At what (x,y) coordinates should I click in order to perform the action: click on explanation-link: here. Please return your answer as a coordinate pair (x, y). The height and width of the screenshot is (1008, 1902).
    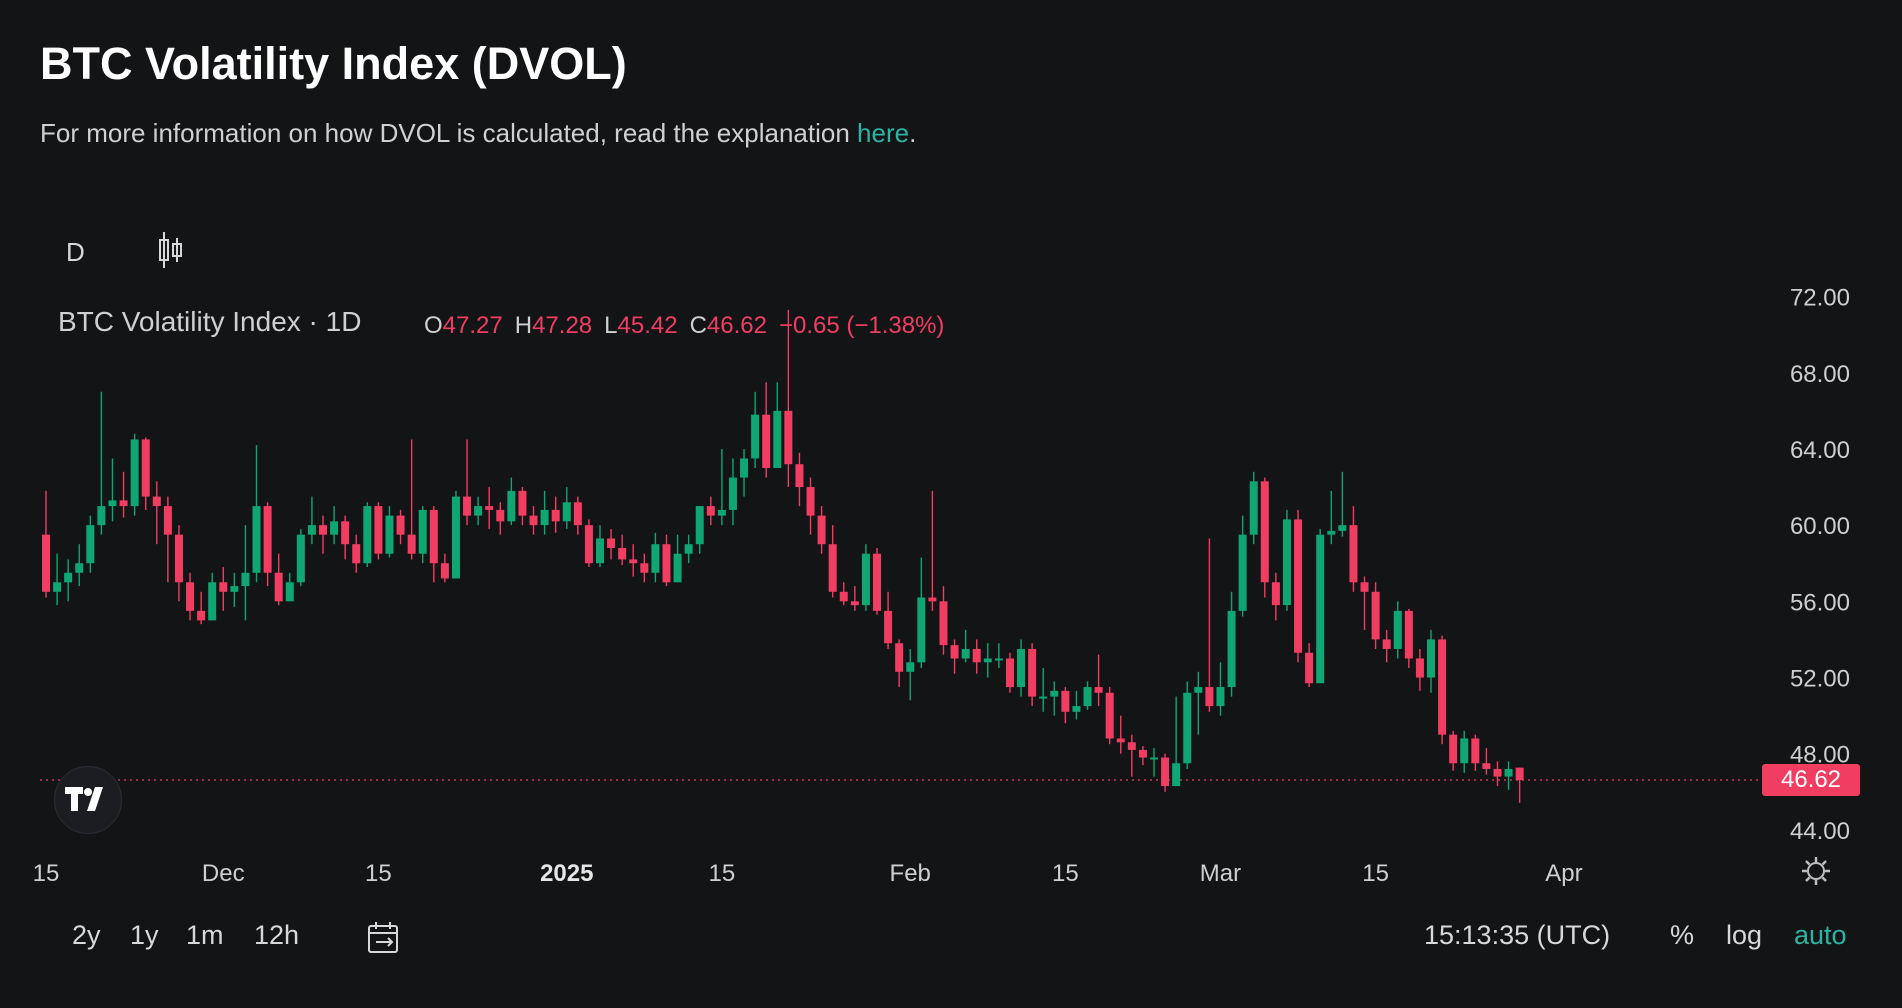
    Looking at the image, I should click on (883, 133).